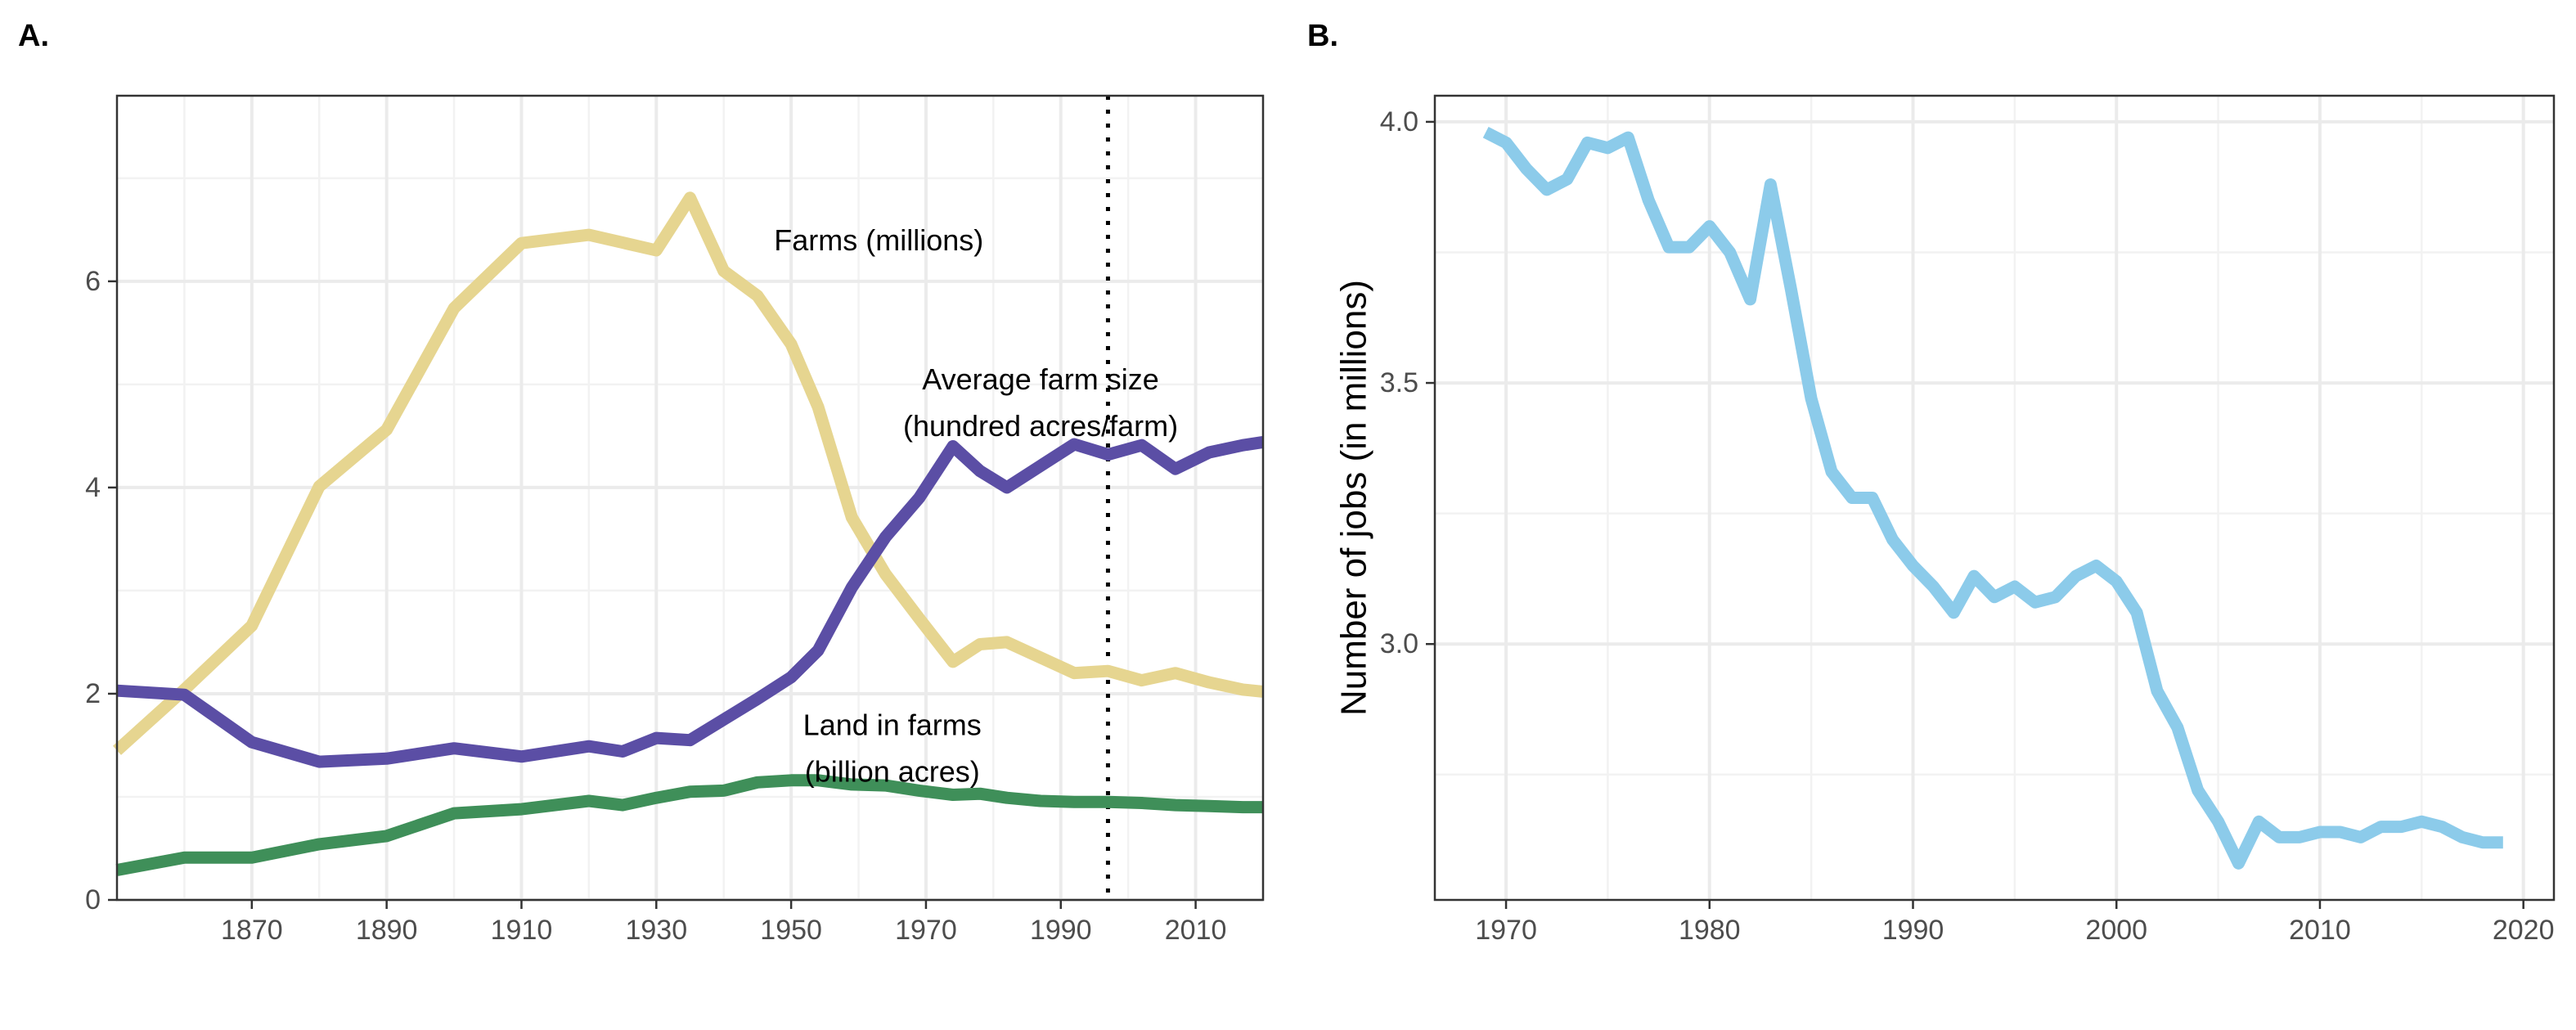 Image resolution: width=2576 pixels, height=1030 pixels. Describe the element at coordinates (656, 931) in the screenshot. I see `x-tick-label: 1930` at that location.